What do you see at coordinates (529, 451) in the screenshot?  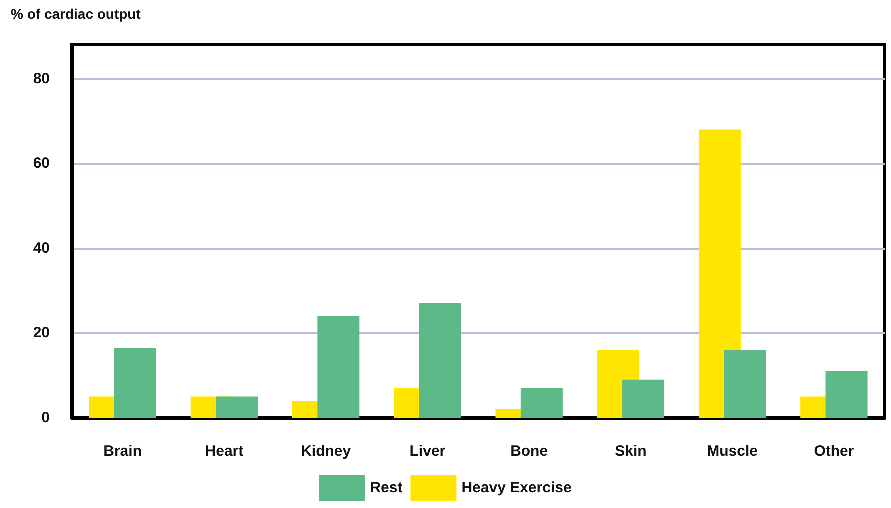 I see `x-tick-label: Bone` at bounding box center [529, 451].